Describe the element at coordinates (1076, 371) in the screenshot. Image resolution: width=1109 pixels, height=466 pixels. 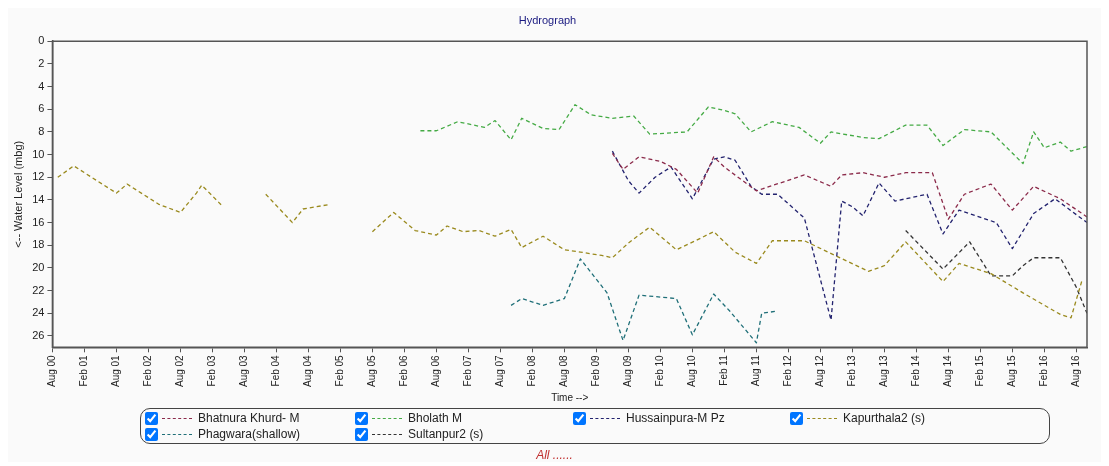
I see `x-tick-label: Aug 16` at that location.